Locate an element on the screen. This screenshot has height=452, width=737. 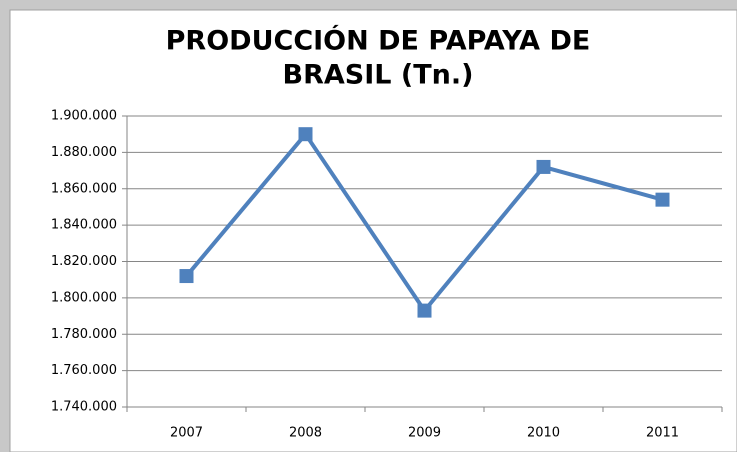
x-tick-label: 2008 is located at coordinates (305, 433).